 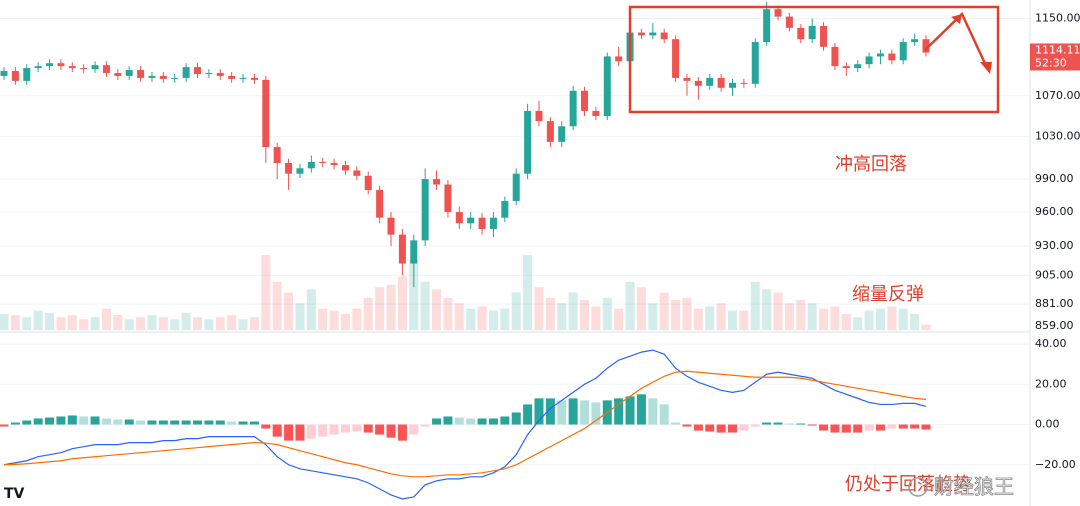 What do you see at coordinates (956, 19) in the screenshot?
I see `arrow-head` at bounding box center [956, 19].